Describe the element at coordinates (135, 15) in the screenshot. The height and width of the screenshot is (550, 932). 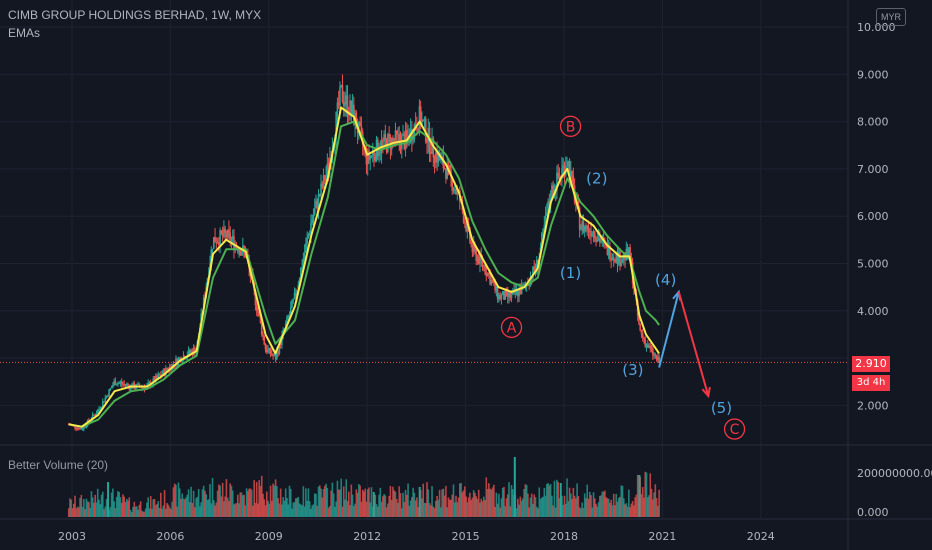
I see `symbol-title: CIMB GROUP HOLDINGS BERHAD, 1W, MYX` at that location.